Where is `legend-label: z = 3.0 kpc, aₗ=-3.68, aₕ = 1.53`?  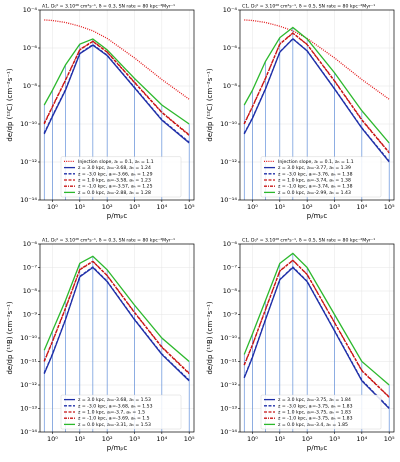
legend-label: z = 3.0 kpc, aₗ=-3.68, aₕ = 1.53 is located at coordinates (114, 400).